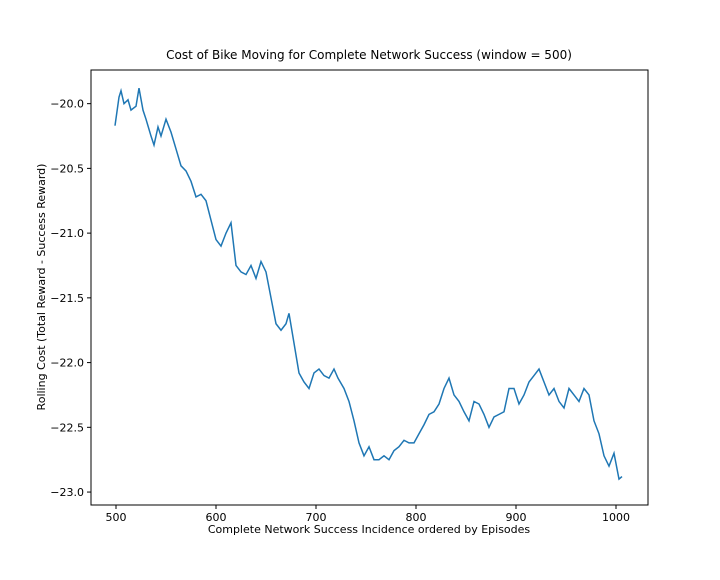 This screenshot has width=720, height=580. I want to click on y-tick-label: −22.0, so click(67, 363).